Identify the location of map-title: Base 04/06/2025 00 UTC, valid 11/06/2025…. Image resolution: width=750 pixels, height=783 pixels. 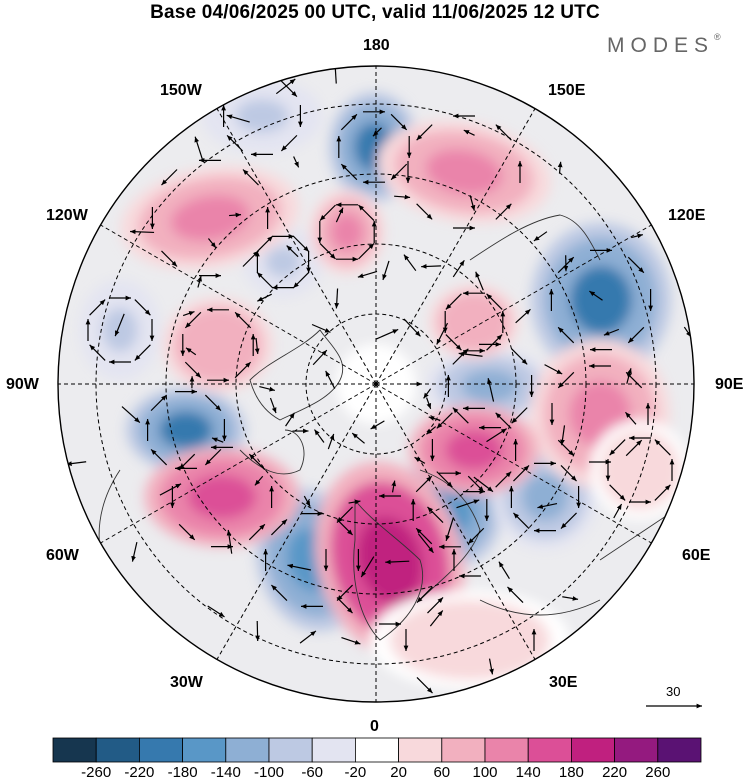
(375, 12).